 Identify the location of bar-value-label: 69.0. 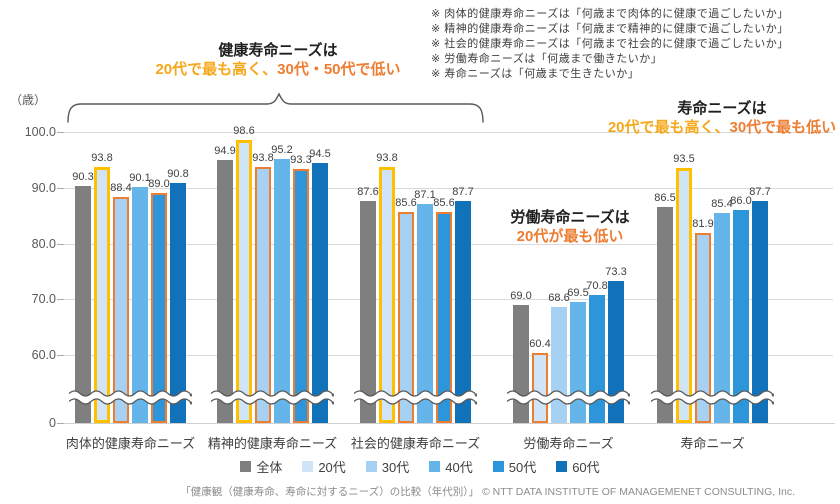
(521, 295).